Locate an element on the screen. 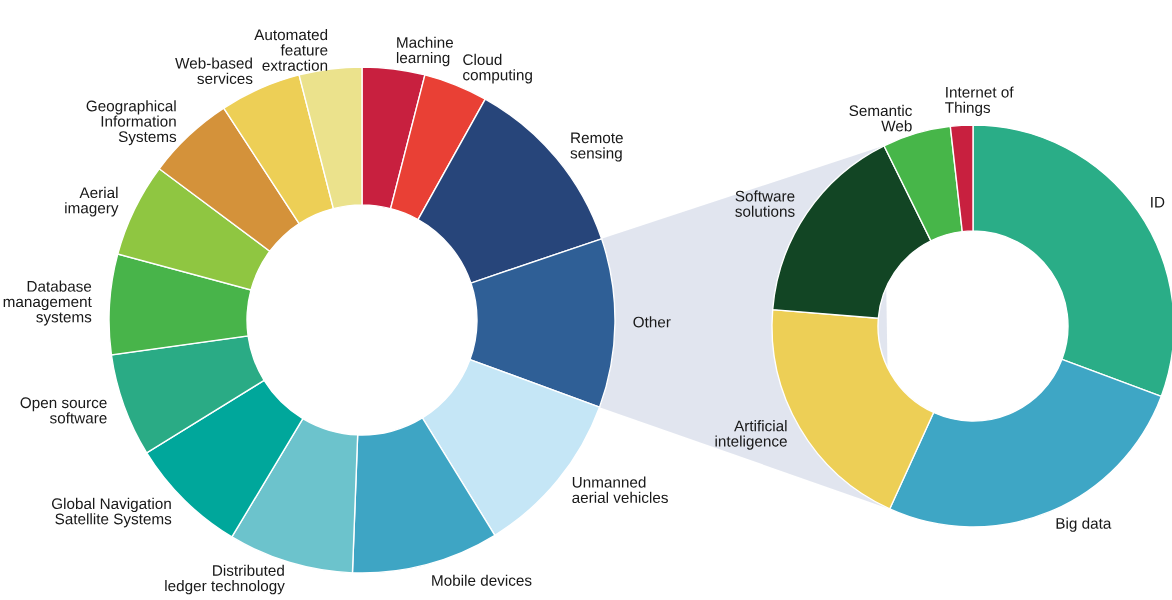 The image size is (1172, 600). slice-label: Database management systems is located at coordinates (47, 303).